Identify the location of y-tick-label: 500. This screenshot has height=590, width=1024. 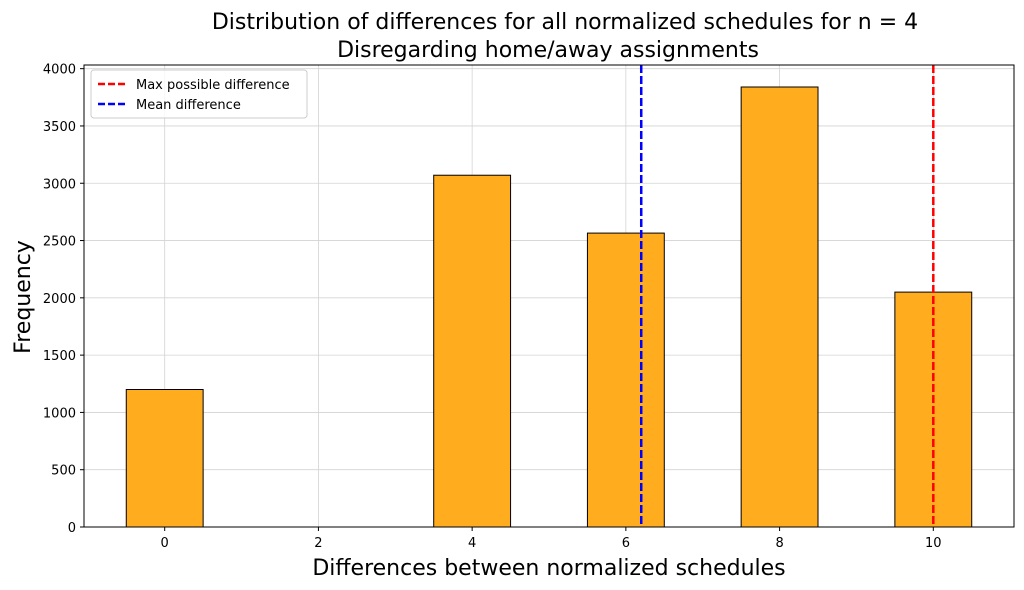
(63, 471).